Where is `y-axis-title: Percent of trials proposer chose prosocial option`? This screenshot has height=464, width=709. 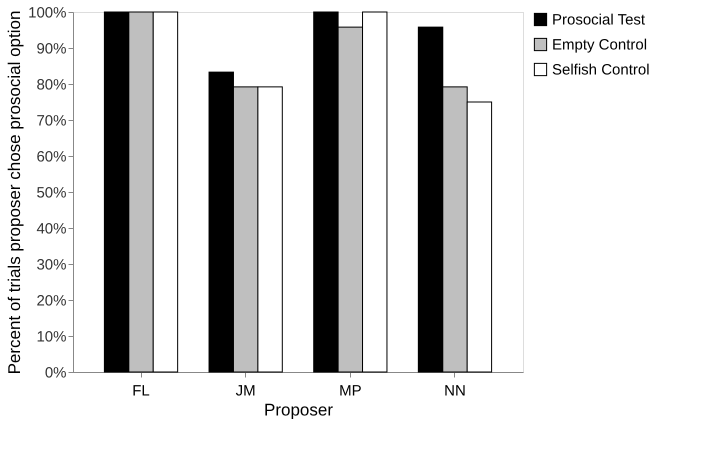
y-axis-title: Percent of trials proposer chose prosocial option is located at coordinates (14, 192).